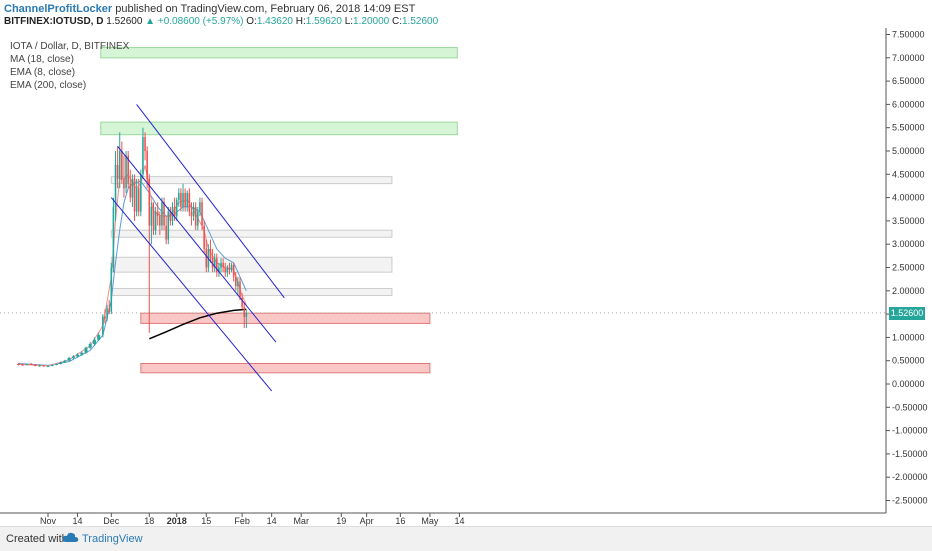 This screenshot has width=932, height=551. Describe the element at coordinates (349, 21) in the screenshot. I see `low-label: L:` at that location.